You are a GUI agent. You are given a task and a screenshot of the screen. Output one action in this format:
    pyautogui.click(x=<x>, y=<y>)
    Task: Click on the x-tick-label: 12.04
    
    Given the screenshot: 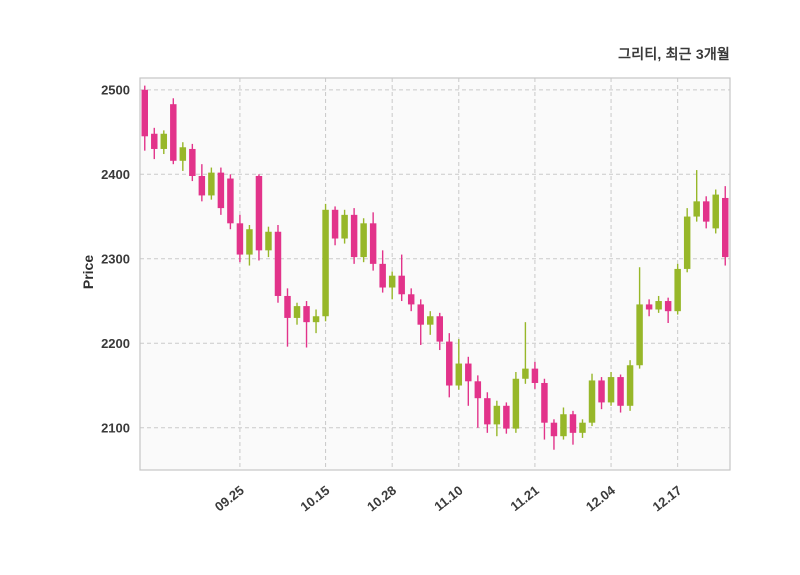 What is the action you would take?
    pyautogui.click(x=600, y=498)
    